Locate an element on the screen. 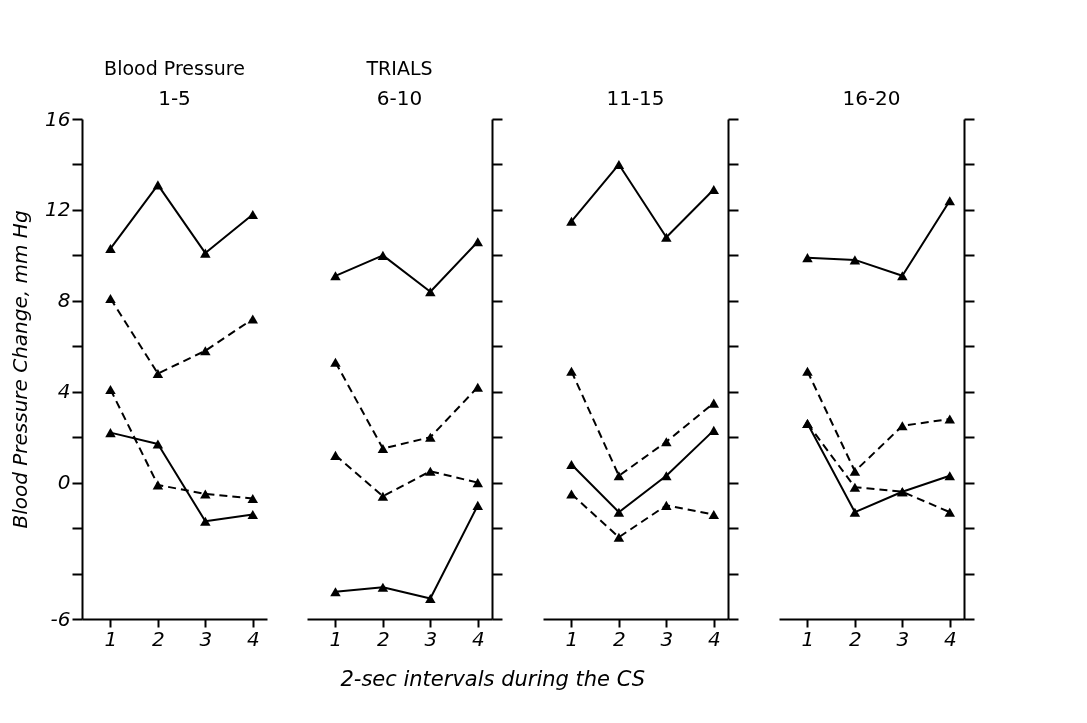  y-tick-label: -6 is located at coordinates (60, 618).